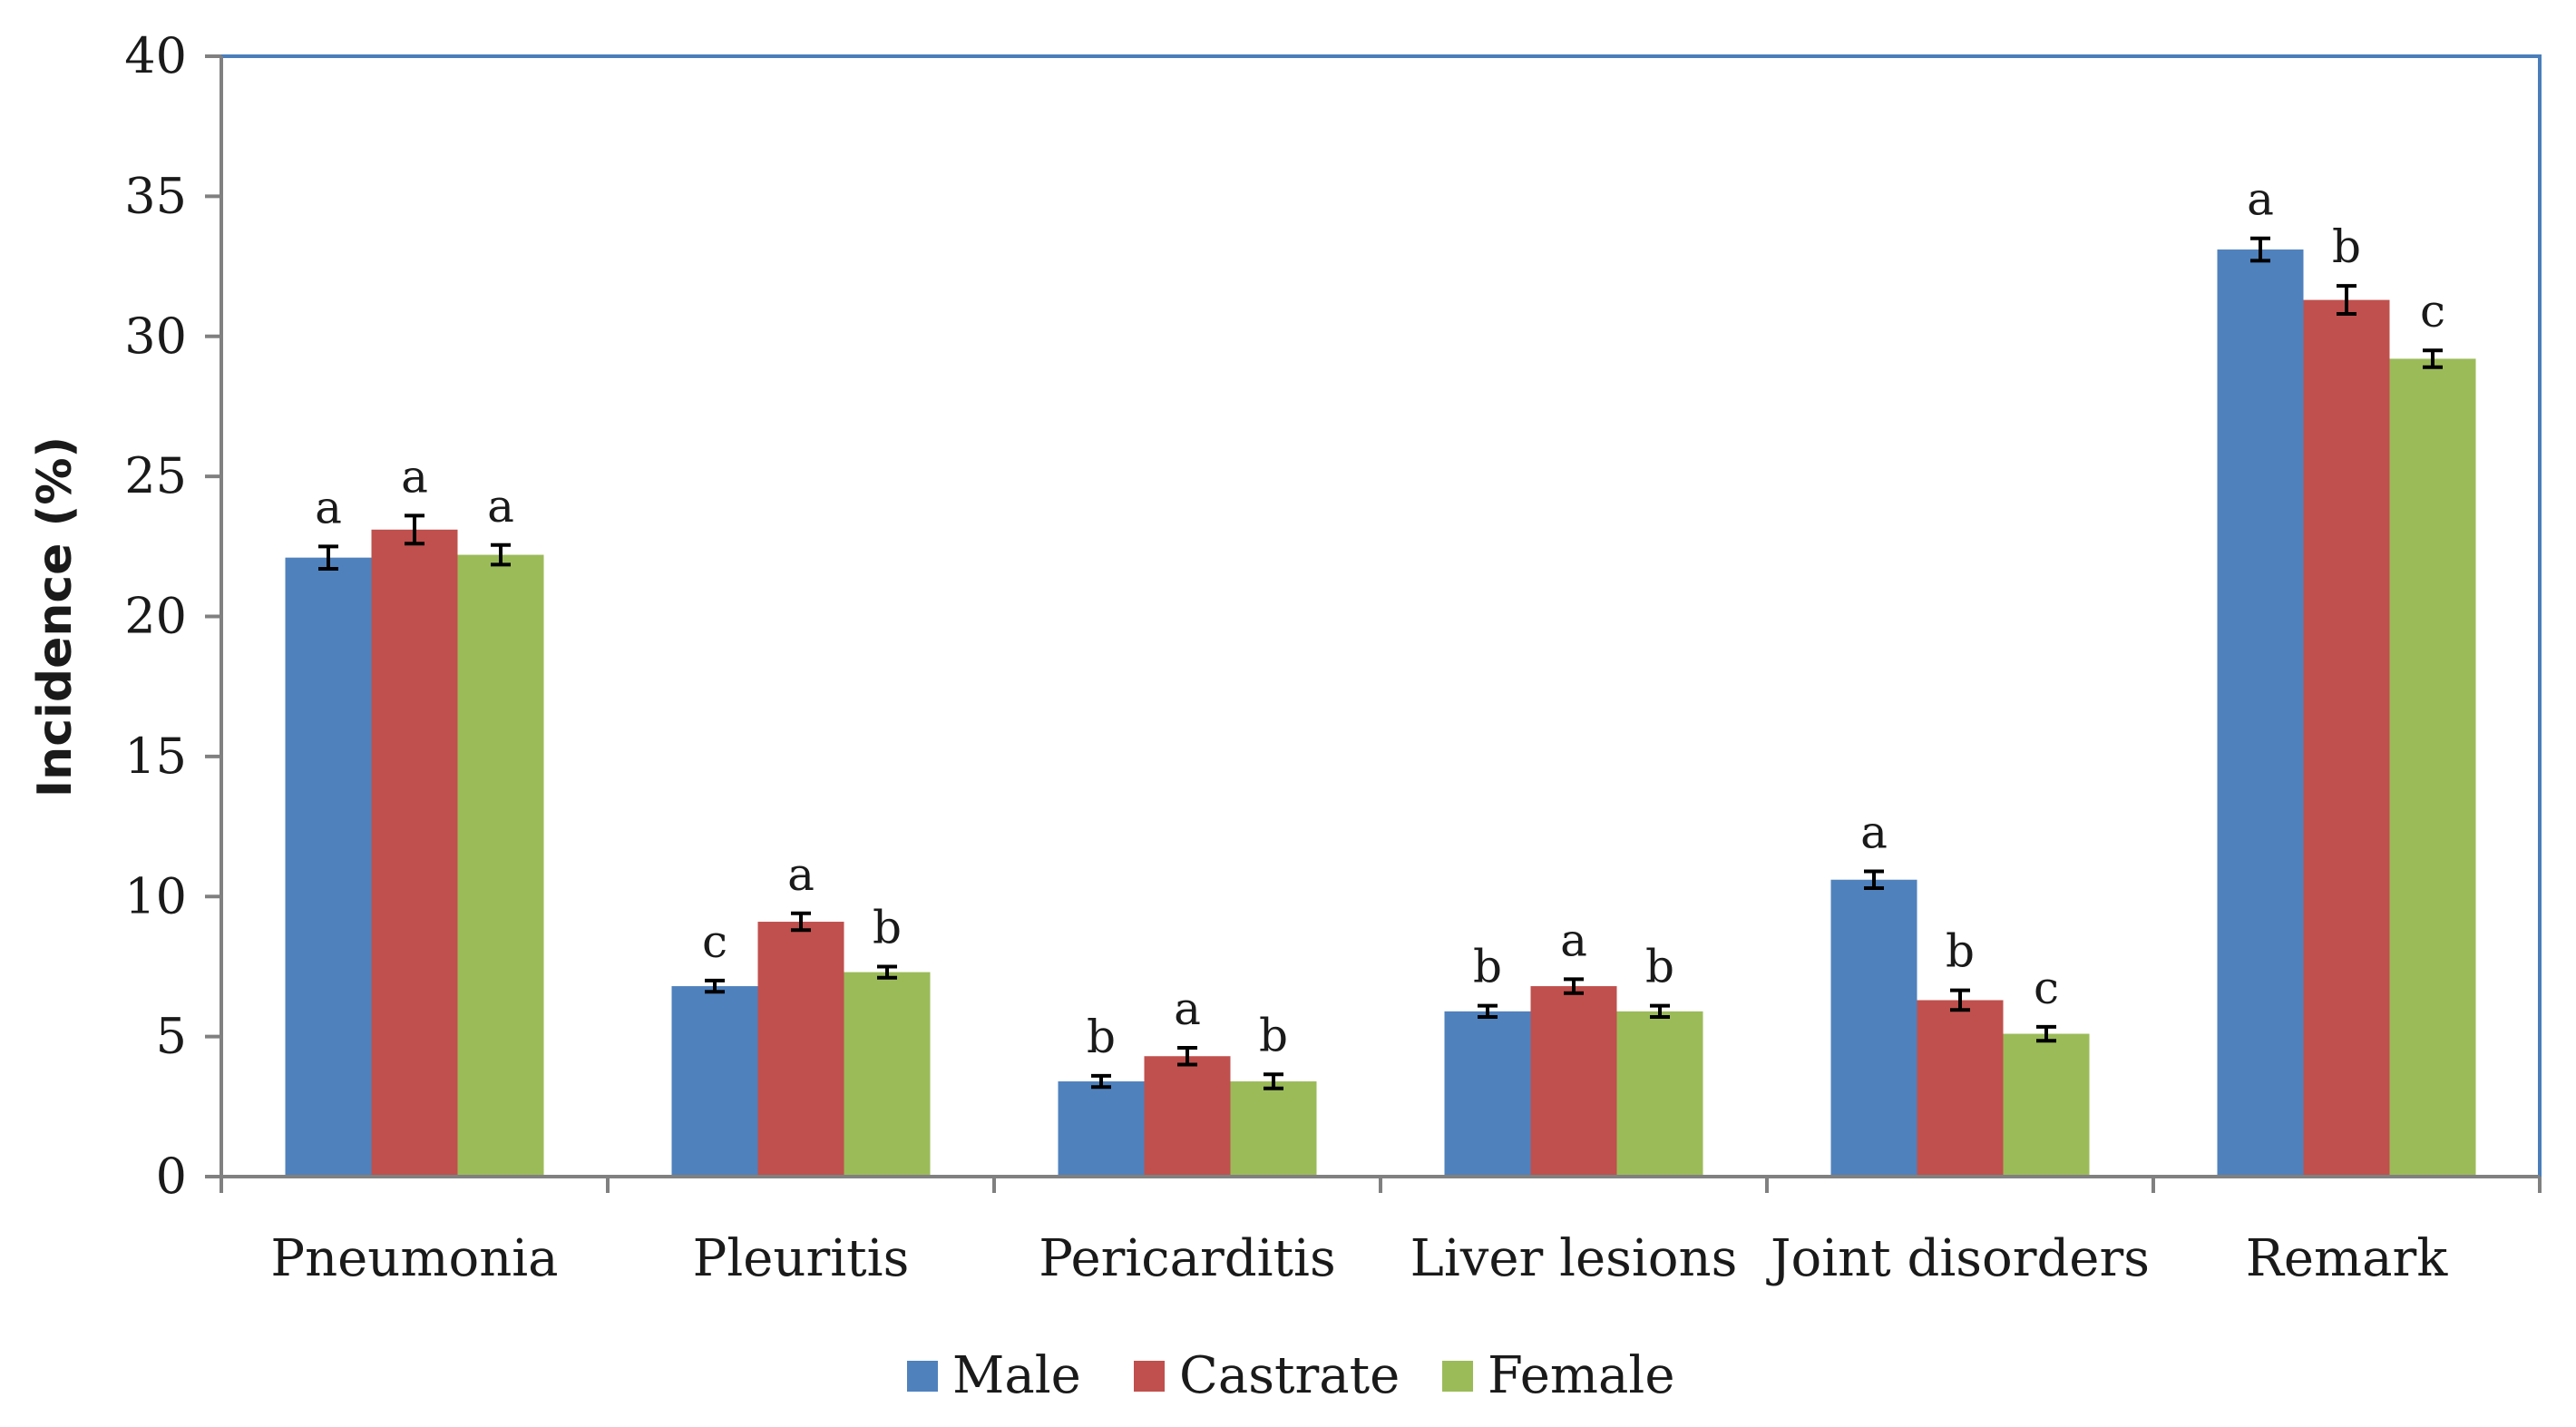 This screenshot has height=1427, width=2576. What do you see at coordinates (155, 336) in the screenshot?
I see `y-tick-label: 30` at bounding box center [155, 336].